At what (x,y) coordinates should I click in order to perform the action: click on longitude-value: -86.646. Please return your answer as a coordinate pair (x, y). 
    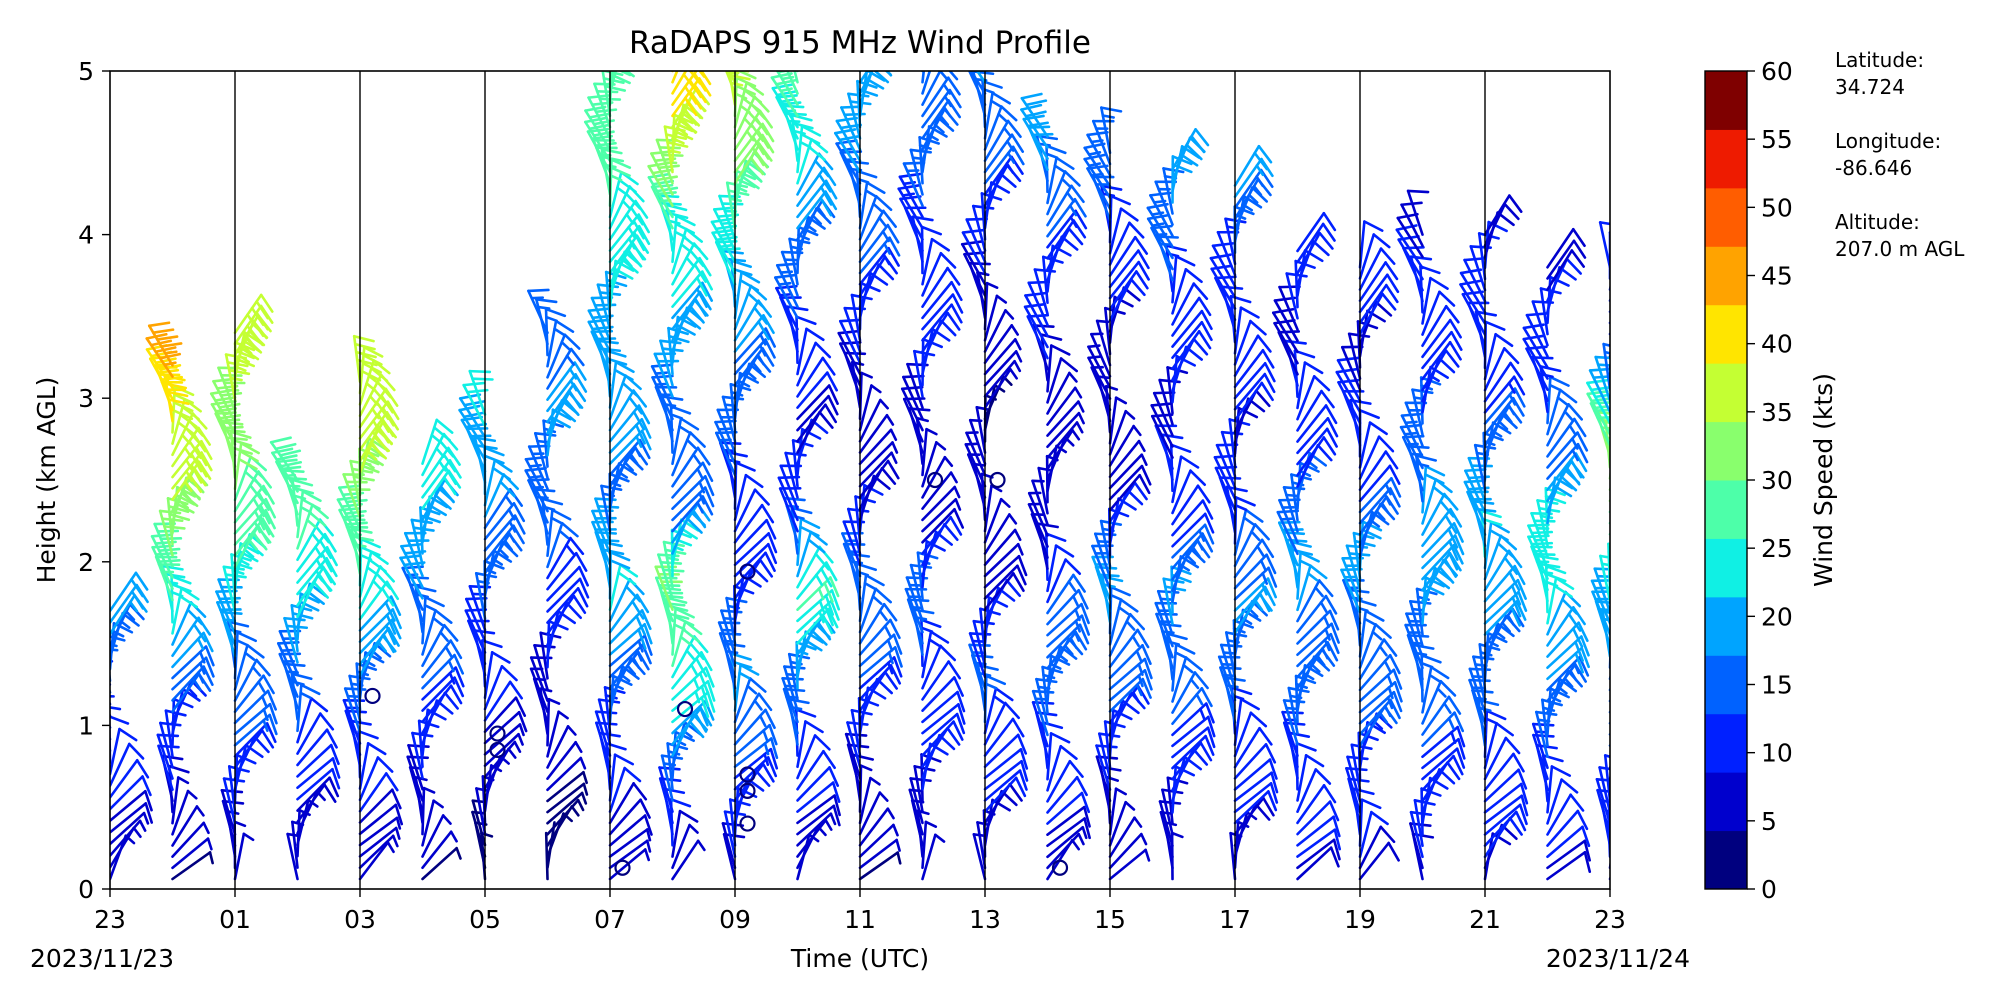
    Looking at the image, I should click on (1873, 168).